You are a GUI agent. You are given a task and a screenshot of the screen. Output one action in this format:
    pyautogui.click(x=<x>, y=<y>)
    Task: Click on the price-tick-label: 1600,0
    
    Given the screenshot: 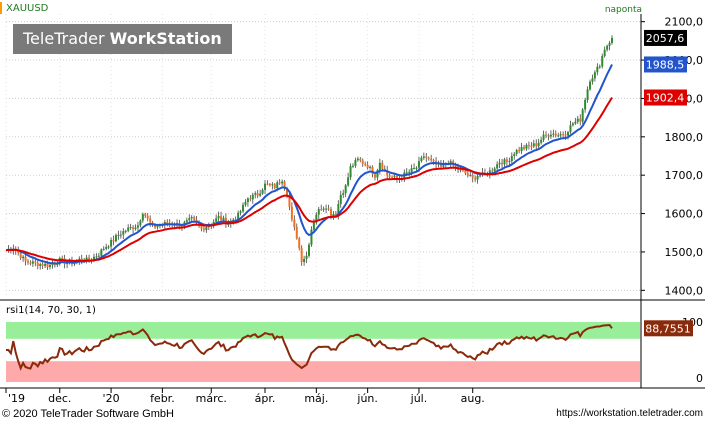 What is the action you would take?
    pyautogui.click(x=684, y=214)
    